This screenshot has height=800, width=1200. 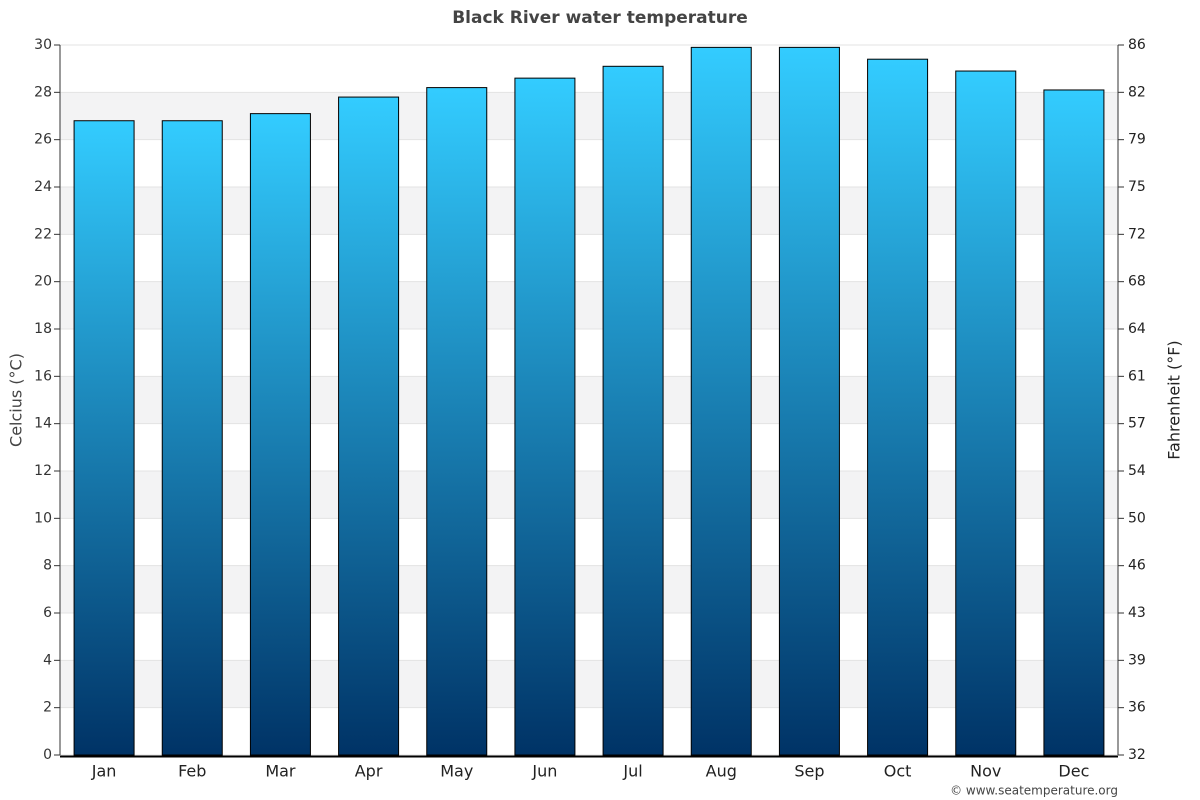 I want to click on y2-tick-label: 68, so click(x=1137, y=282).